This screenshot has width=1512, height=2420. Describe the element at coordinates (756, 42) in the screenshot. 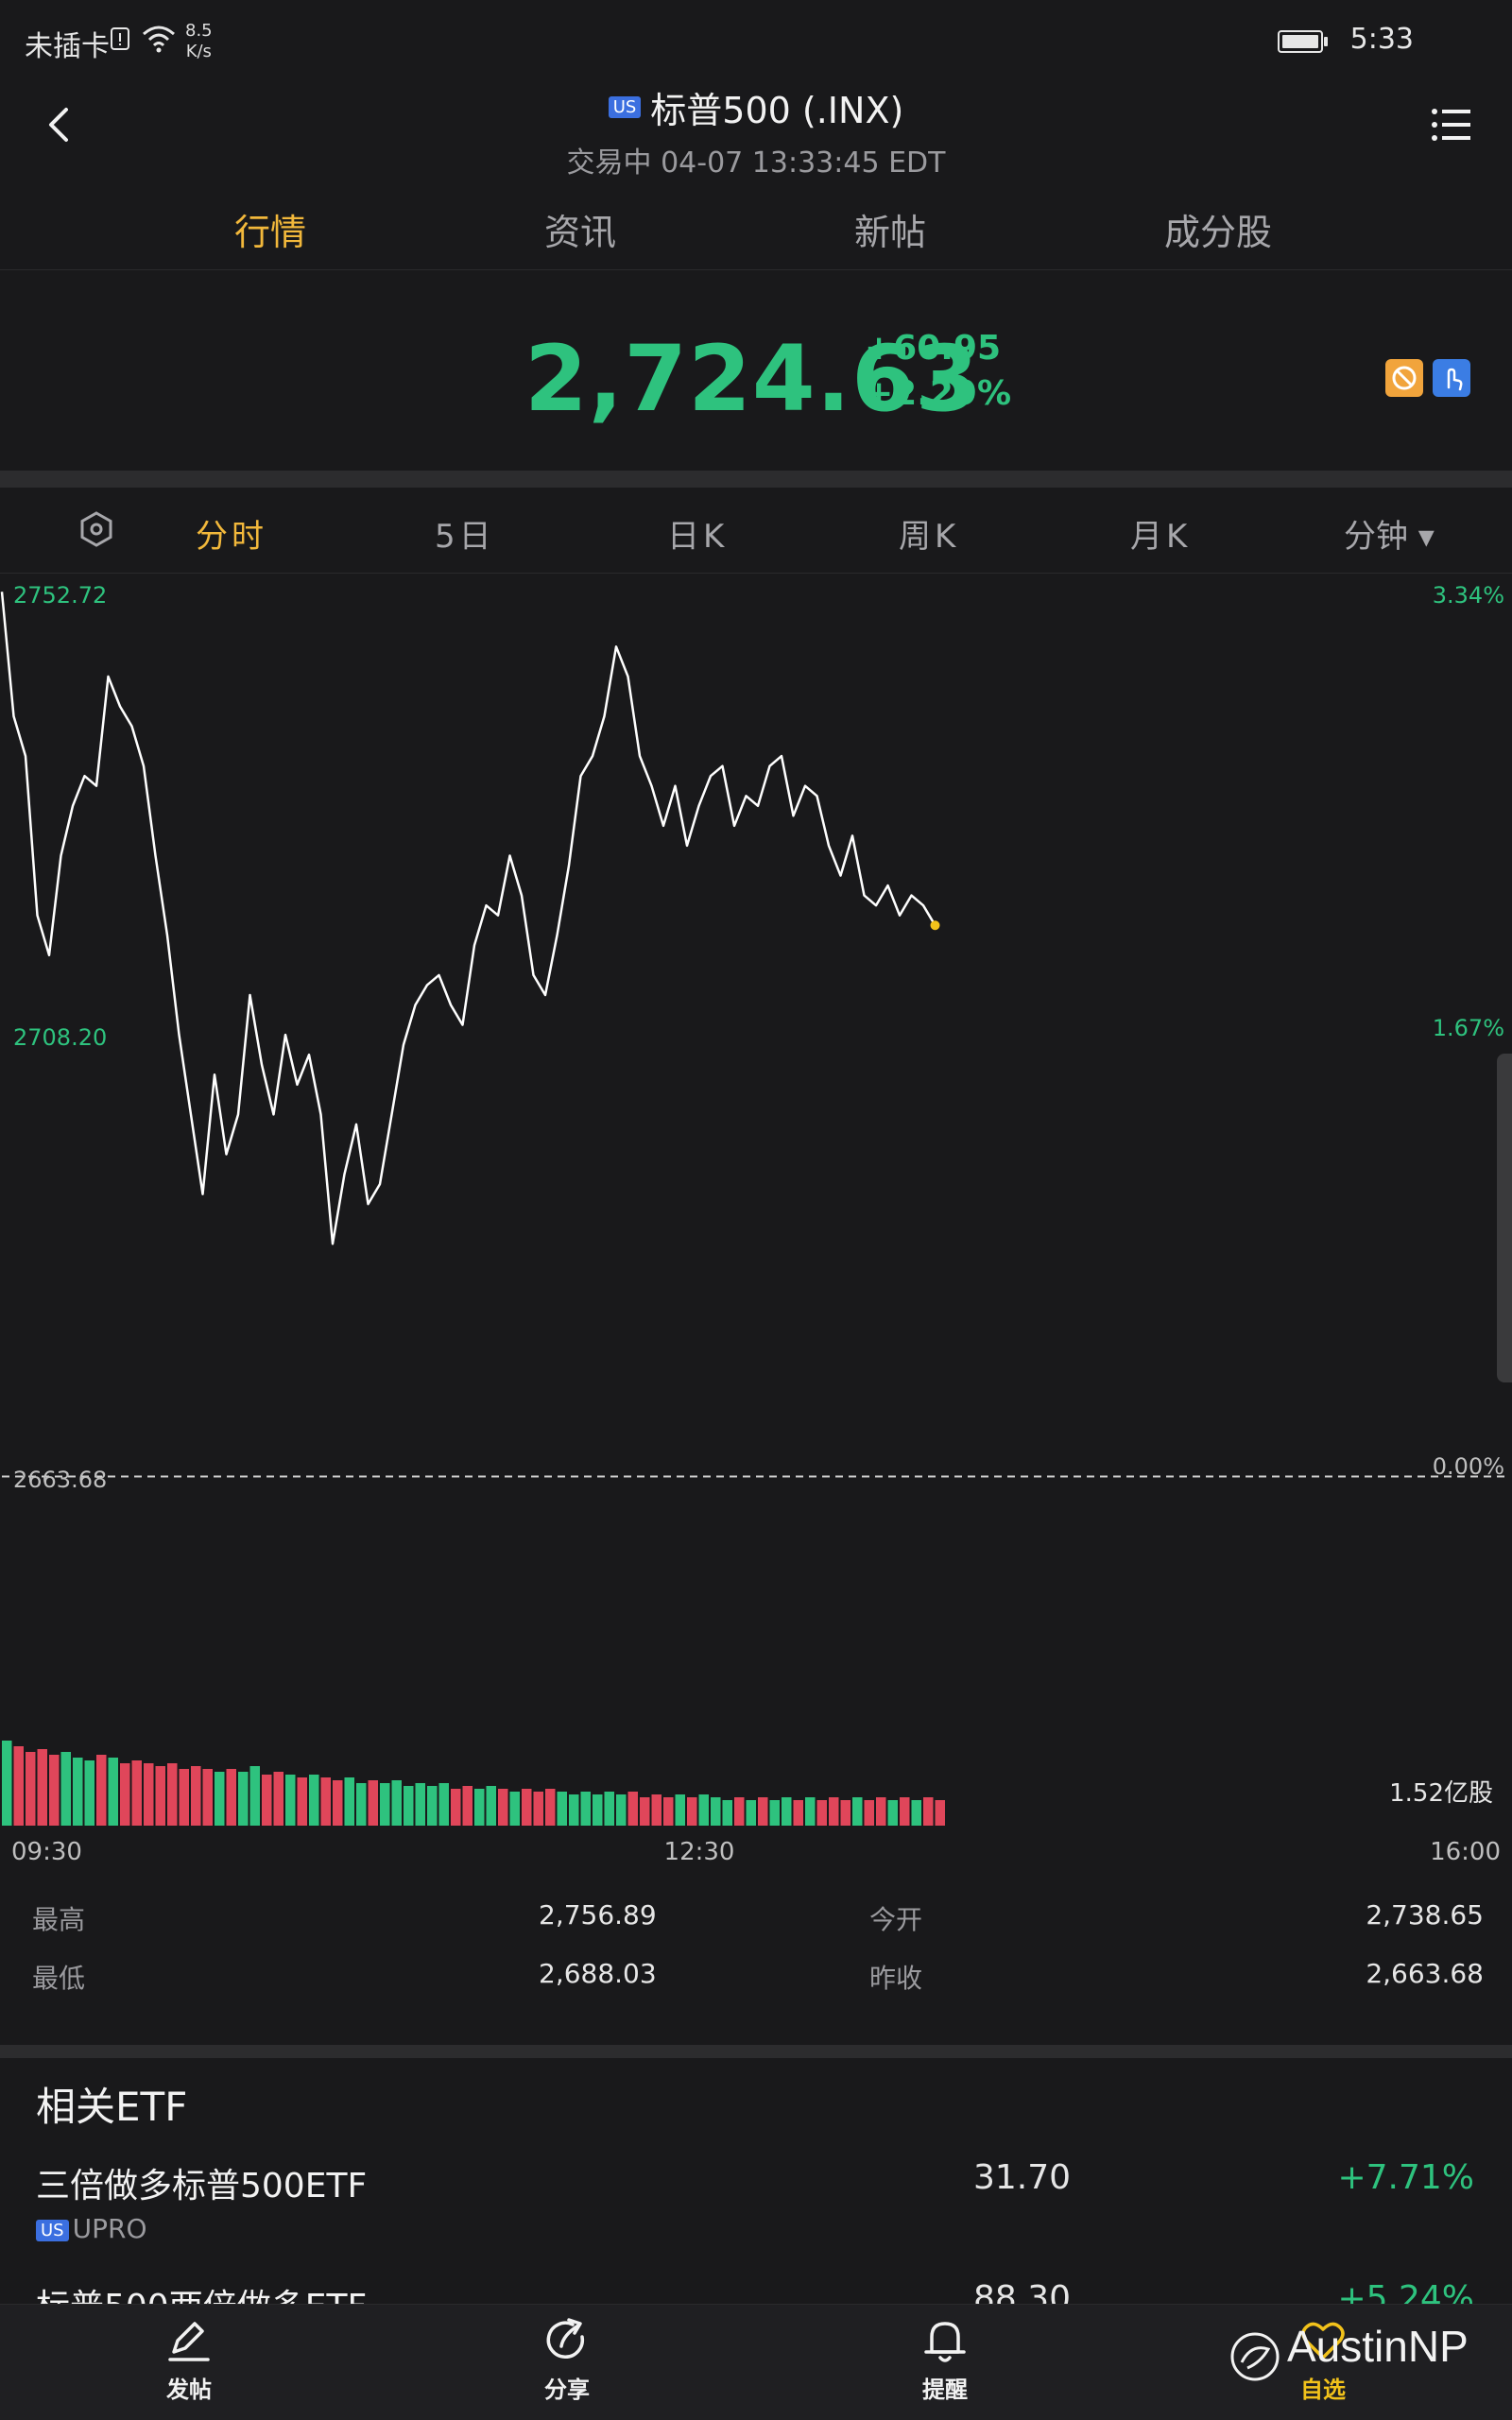

I see `status-bar: 未插卡 8.5 K/s 5:33` at that location.